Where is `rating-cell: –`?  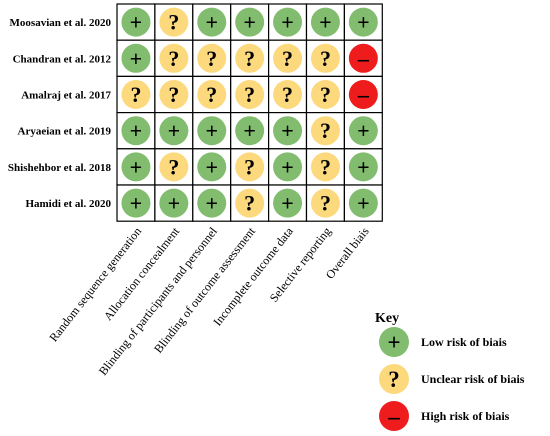
rating-cell: – is located at coordinates (363, 94).